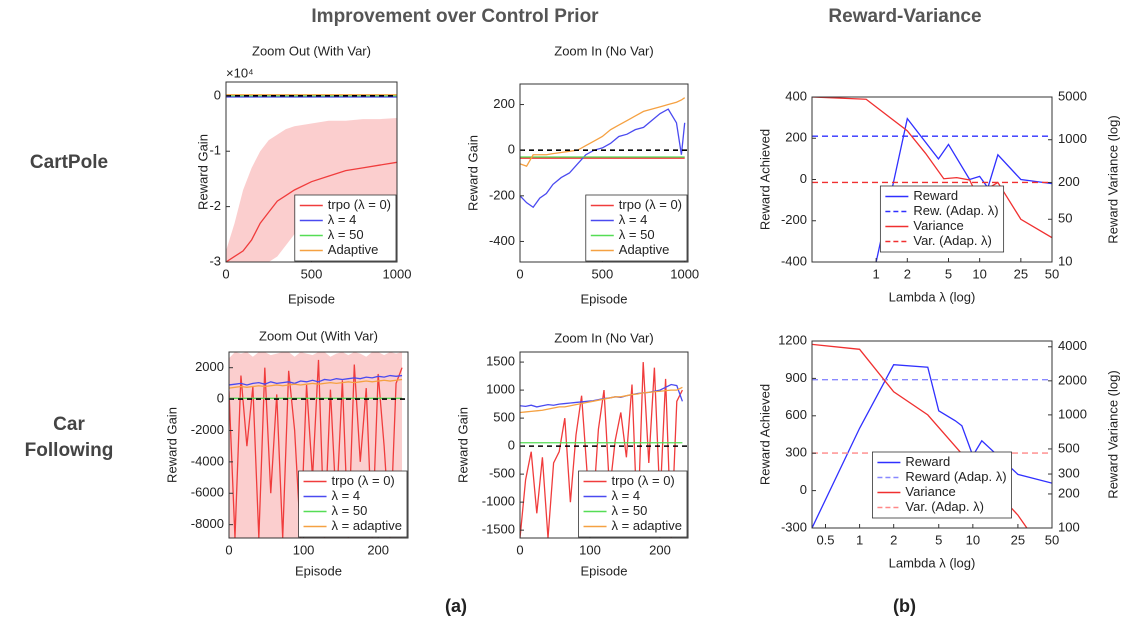 The width and height of the screenshot is (1140, 626). I want to click on y-tick-label: -6000, so click(207, 492).